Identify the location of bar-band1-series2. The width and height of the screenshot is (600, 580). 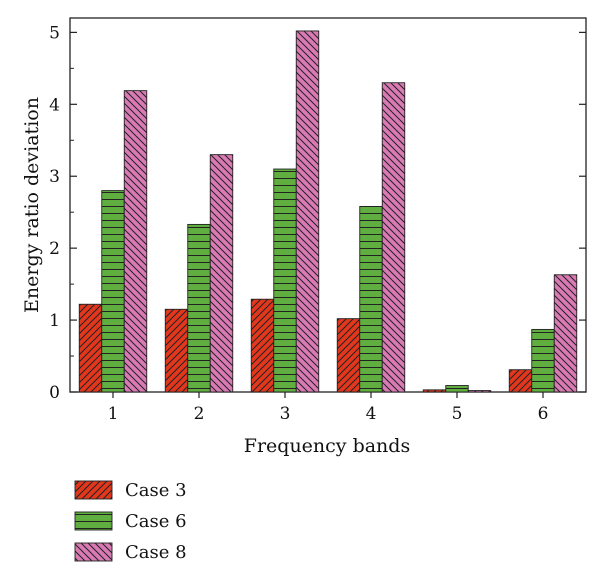
(113, 291).